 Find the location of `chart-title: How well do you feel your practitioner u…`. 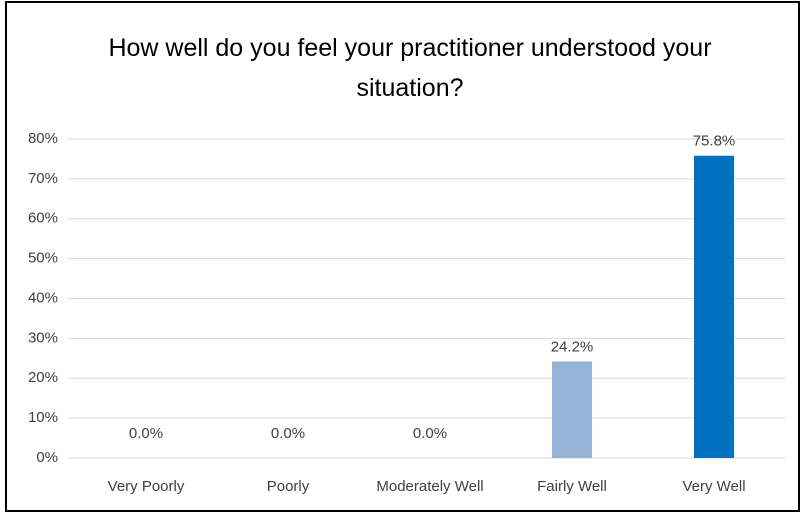

chart-title: How well do you feel your practitioner u… is located at coordinates (410, 68).